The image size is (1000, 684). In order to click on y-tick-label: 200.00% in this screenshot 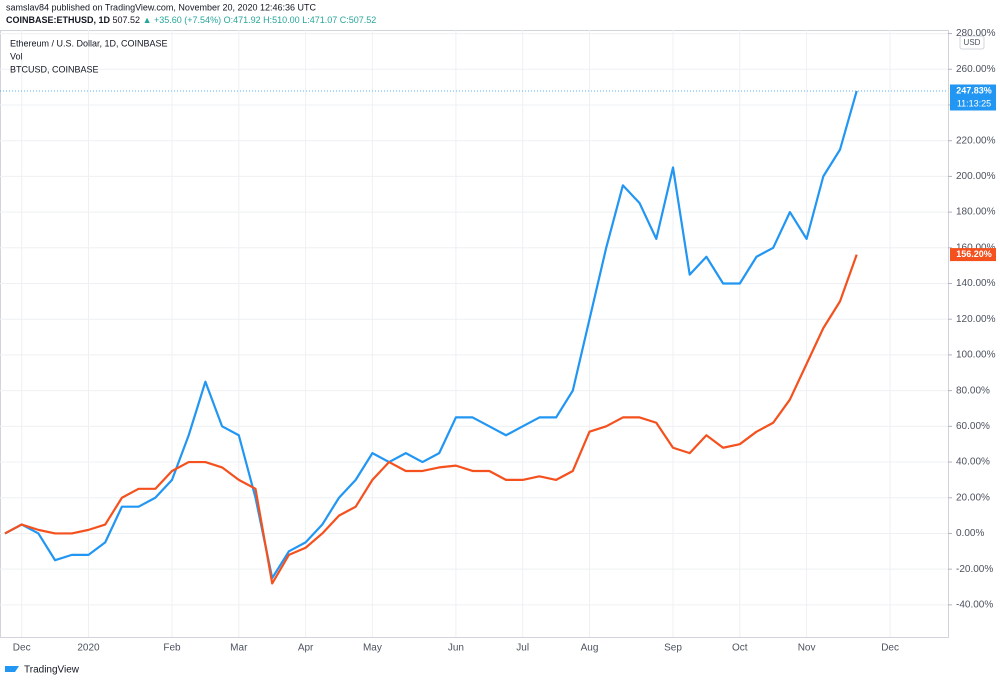, I will do `click(976, 176)`.